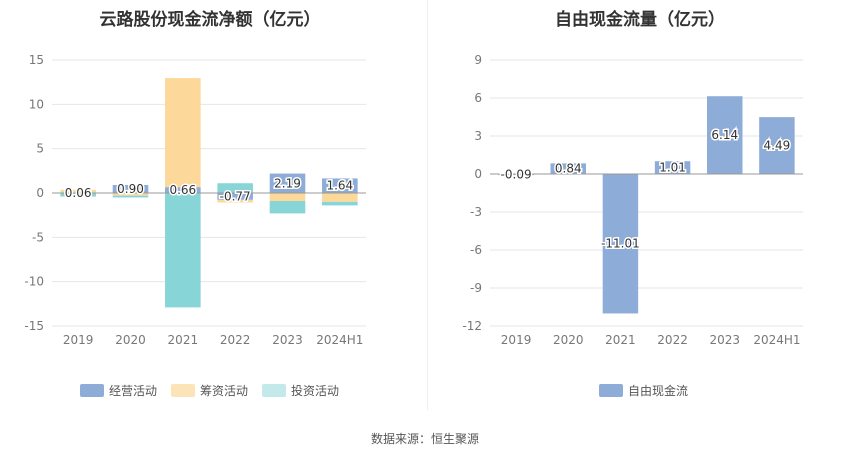  Describe the element at coordinates (478, 174) in the screenshot. I see `right-y-tick-label: 0` at that location.